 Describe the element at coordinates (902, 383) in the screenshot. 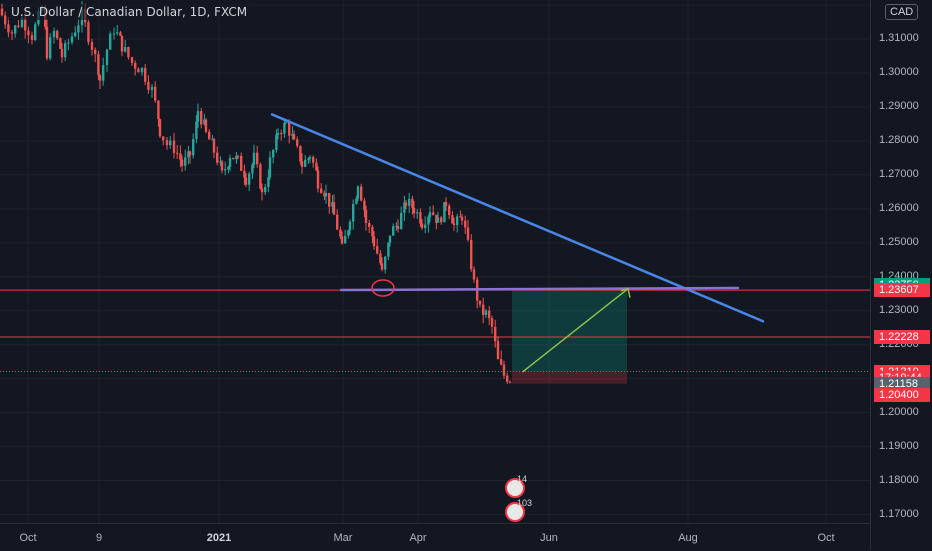

I see `label-1-21158: 1.21158` at that location.